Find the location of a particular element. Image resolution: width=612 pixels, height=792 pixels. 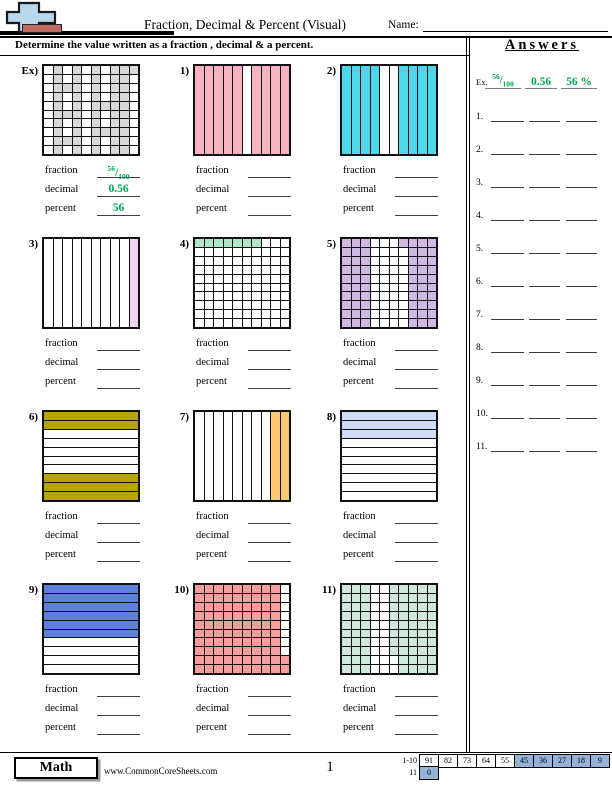

fraction-grid is located at coordinates (242, 283).